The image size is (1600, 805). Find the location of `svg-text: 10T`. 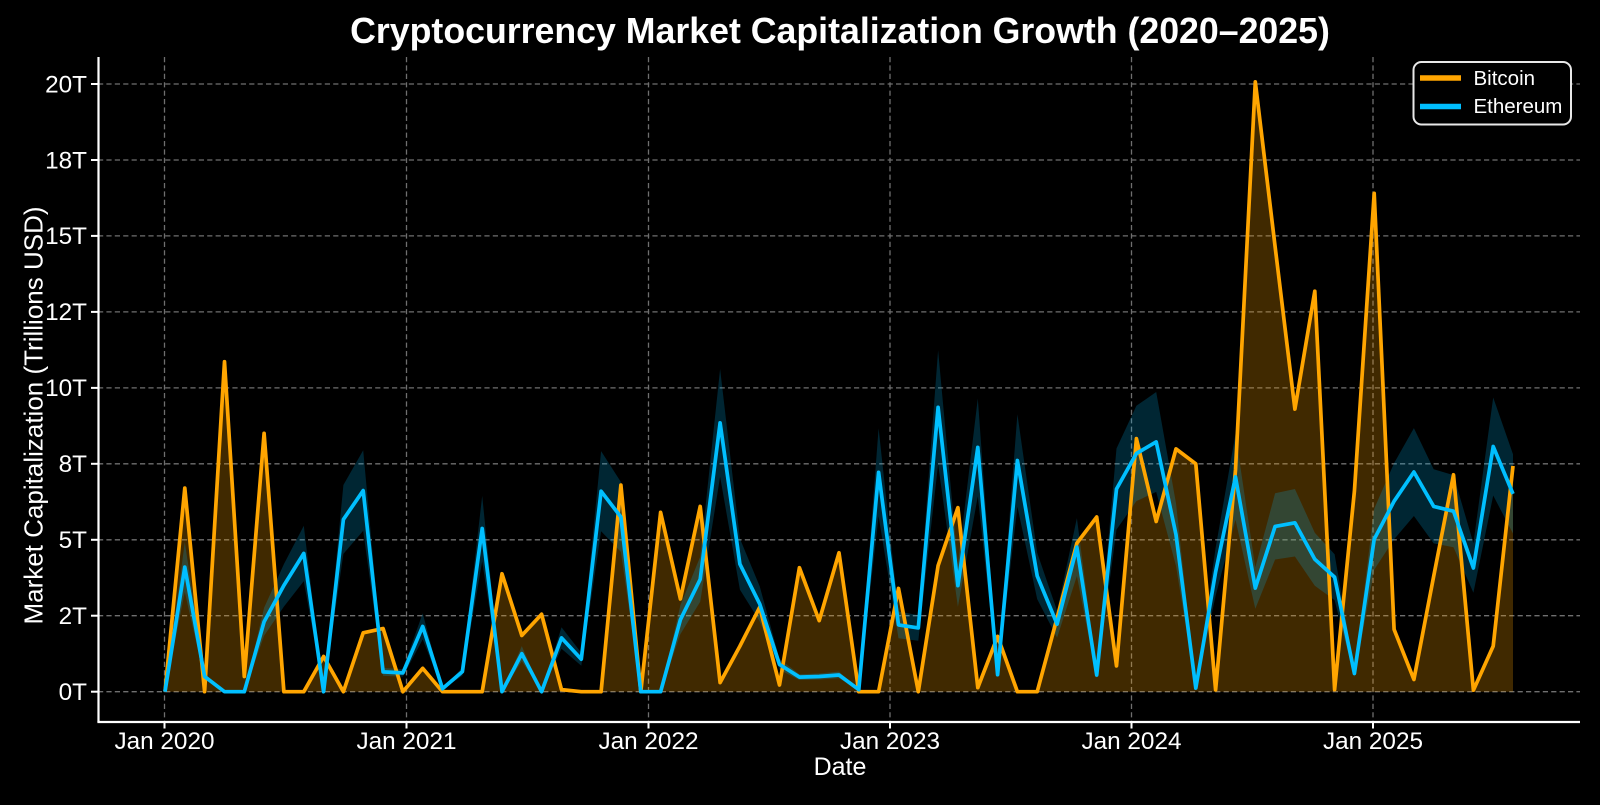

svg-text: 10T is located at coordinates (66, 388).